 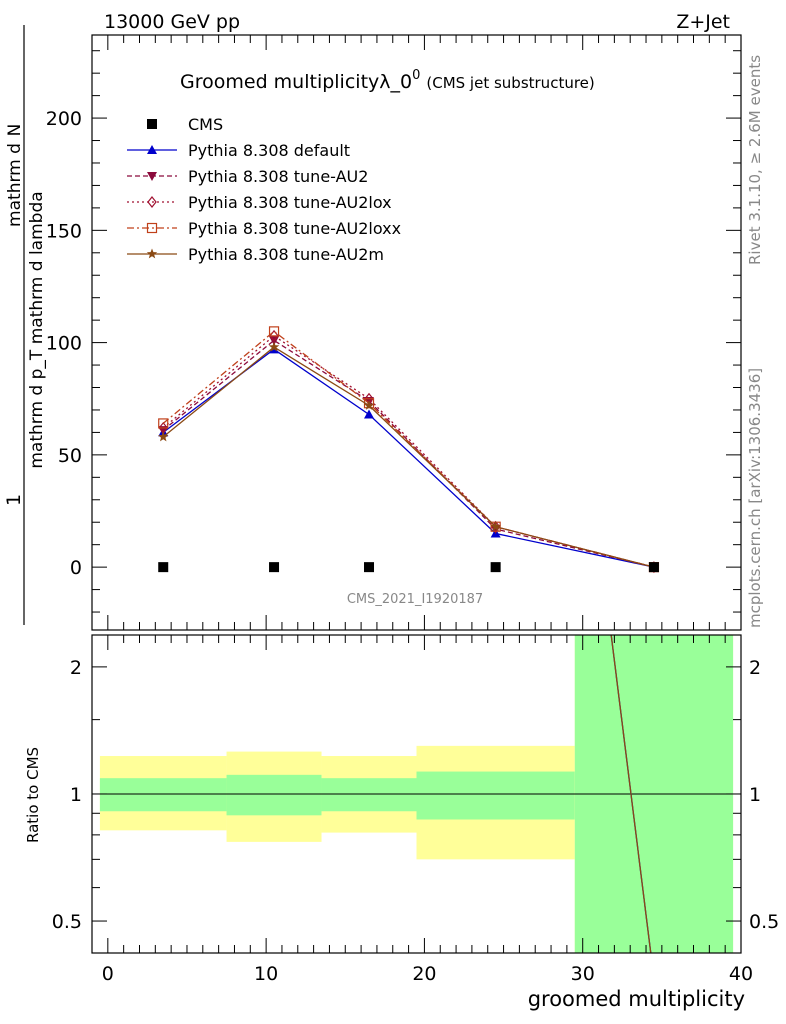 I want to click on legend-label-pythia-8-308-tune-au2loxx: Pythia 8.308 tune-AU2loxx, so click(x=294, y=228).